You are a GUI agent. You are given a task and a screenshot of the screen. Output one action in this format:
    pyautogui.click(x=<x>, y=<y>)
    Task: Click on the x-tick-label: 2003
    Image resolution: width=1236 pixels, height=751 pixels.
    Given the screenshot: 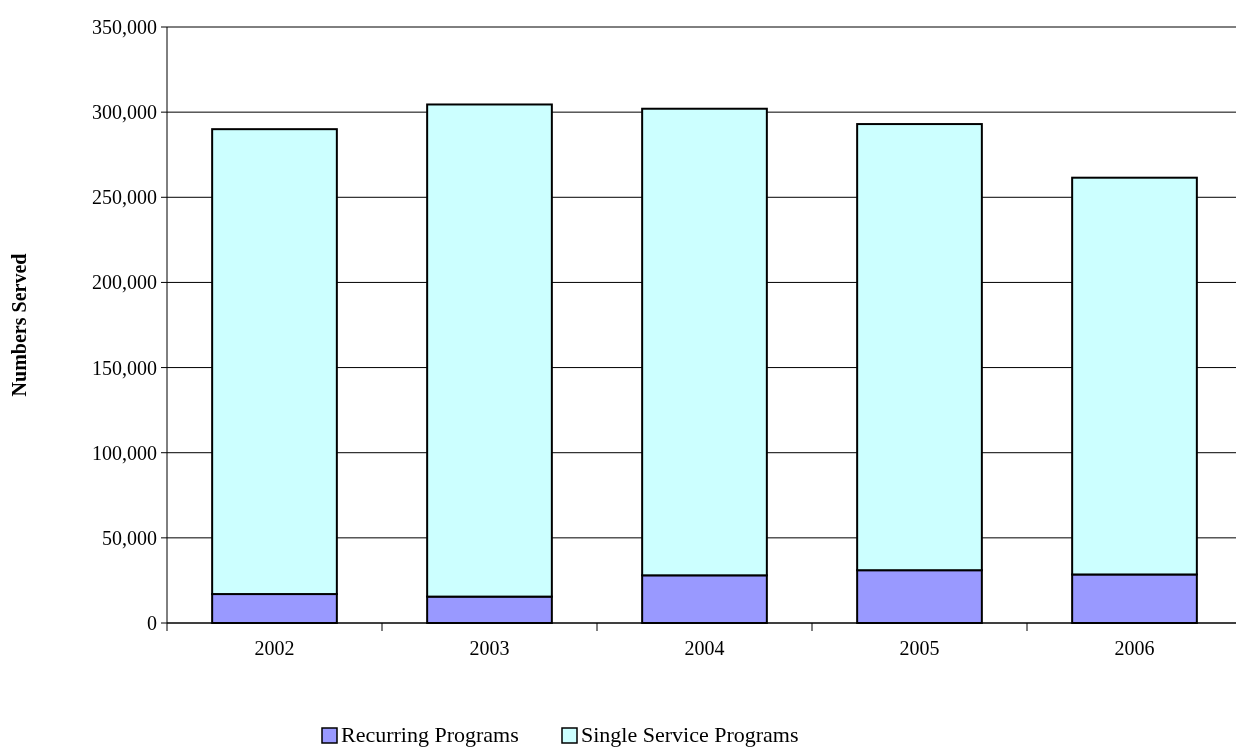 What is the action you would take?
    pyautogui.click(x=489, y=648)
    